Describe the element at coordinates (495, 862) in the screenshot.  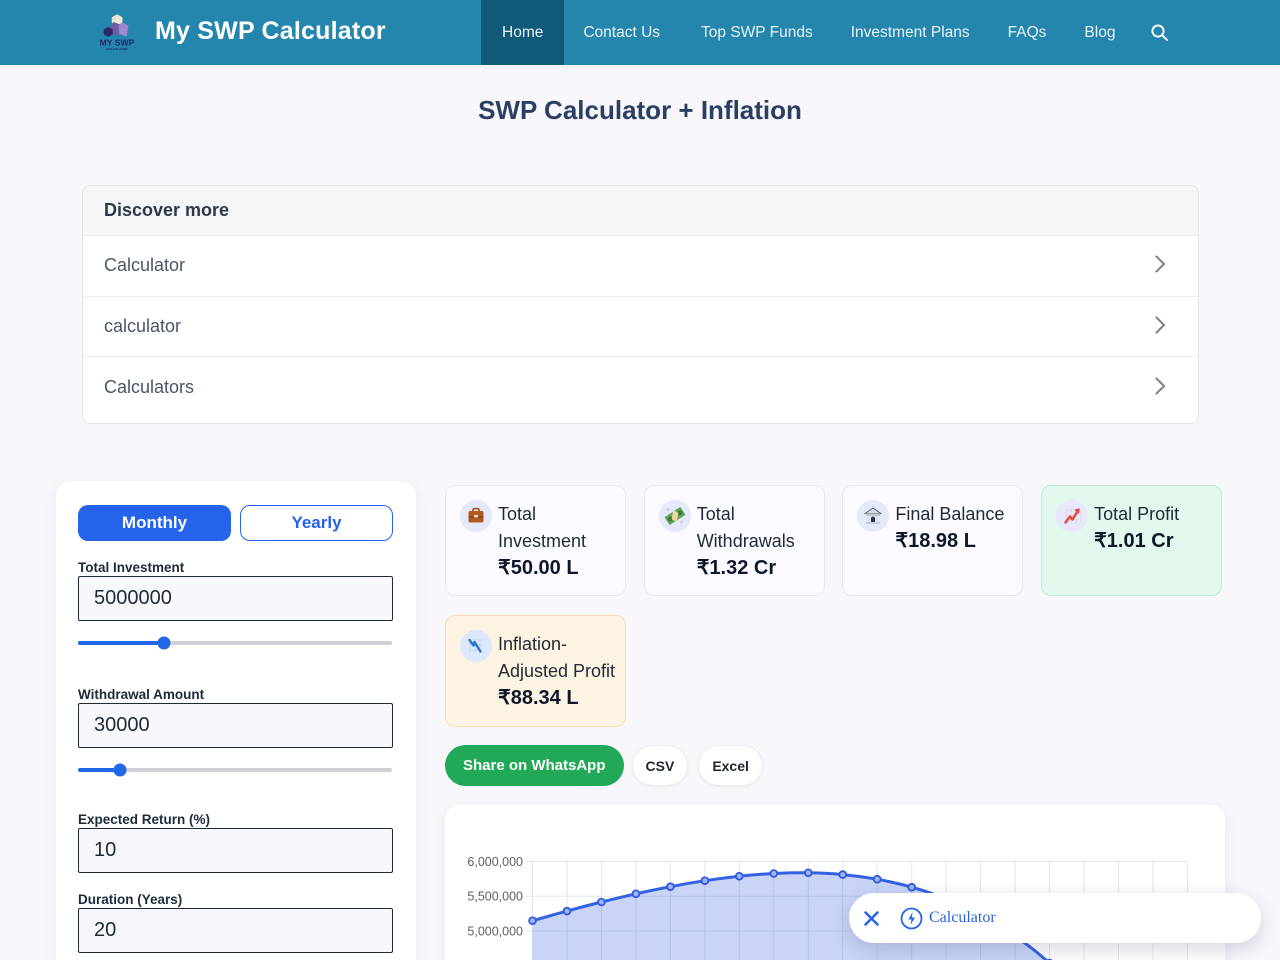
I see `svg-text: 6,000,000` at that location.